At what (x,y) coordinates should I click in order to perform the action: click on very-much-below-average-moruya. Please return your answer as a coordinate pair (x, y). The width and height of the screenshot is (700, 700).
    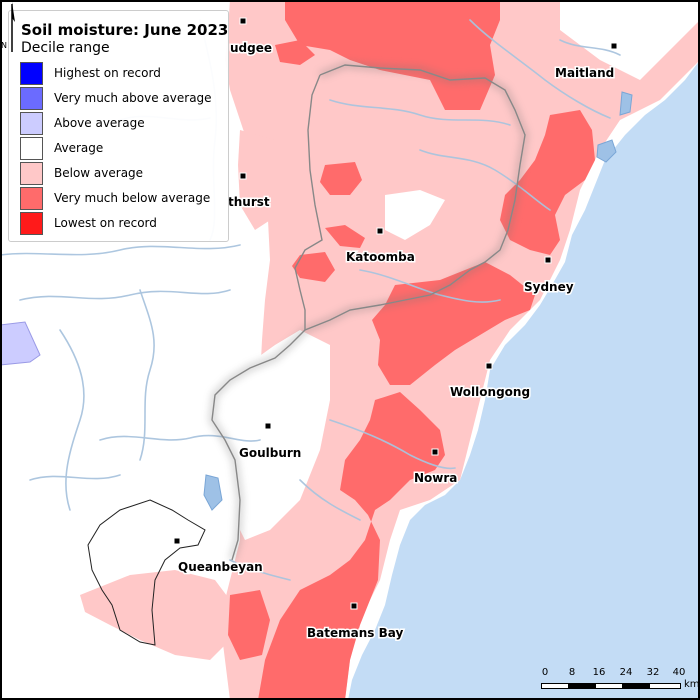
    Looking at the image, I should click on (249, 625).